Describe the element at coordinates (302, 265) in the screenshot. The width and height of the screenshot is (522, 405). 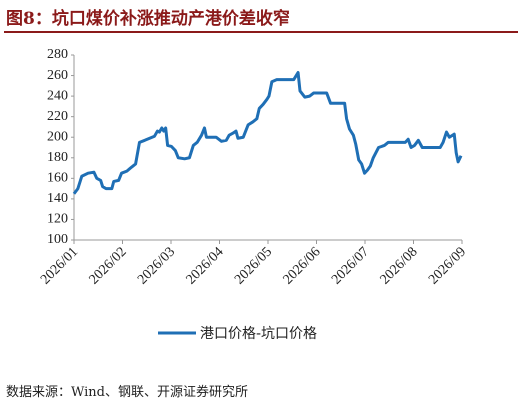
I see `x-tick-label: 2026/06` at that location.